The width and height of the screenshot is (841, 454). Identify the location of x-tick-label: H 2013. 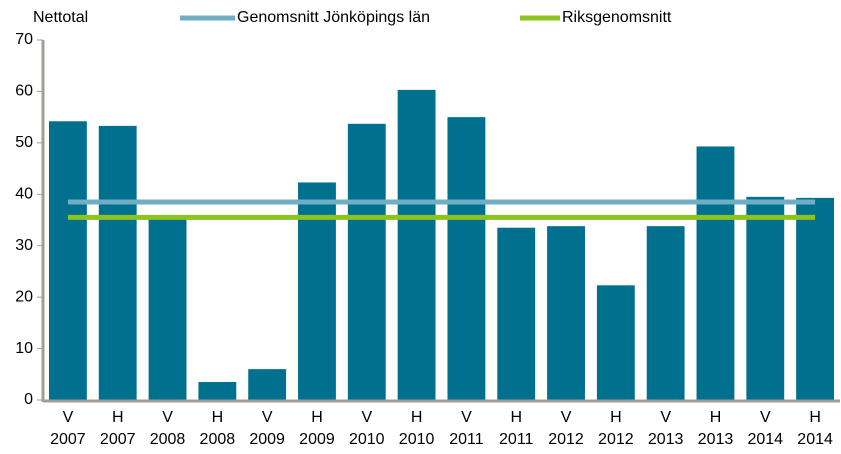
(716, 428).